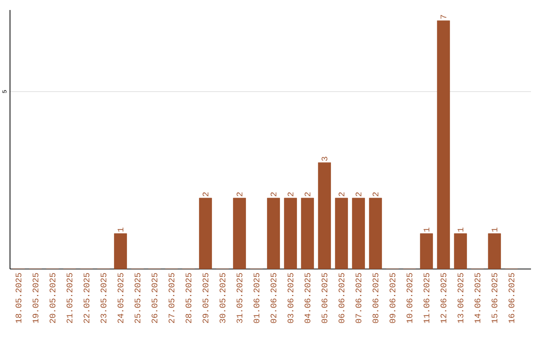  Describe the element at coordinates (53, 298) in the screenshot. I see `x-tick-label: 20.05.2025` at that location.